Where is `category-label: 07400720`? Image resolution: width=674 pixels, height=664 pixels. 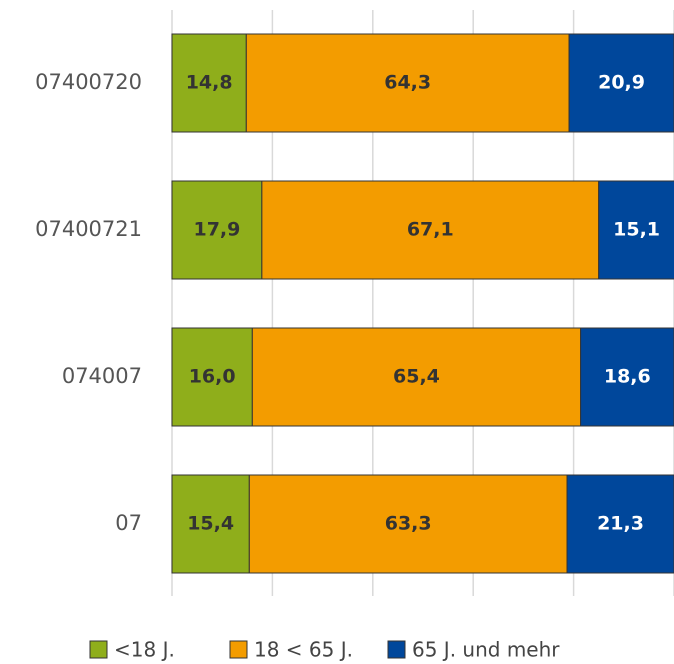 category-label: 07400720 is located at coordinates (88, 82).